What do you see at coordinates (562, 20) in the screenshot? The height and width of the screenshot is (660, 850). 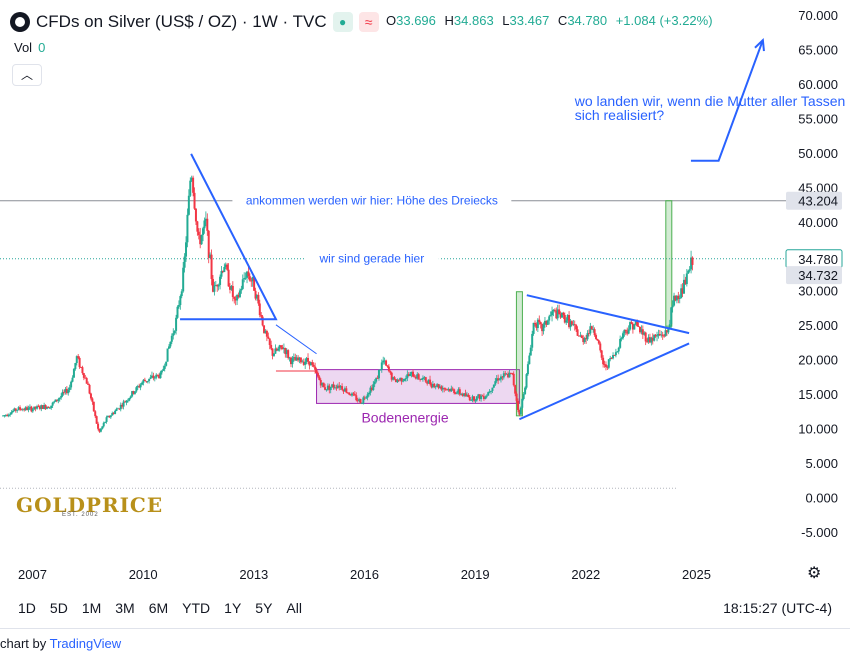 I see `close-label: C` at bounding box center [562, 20].